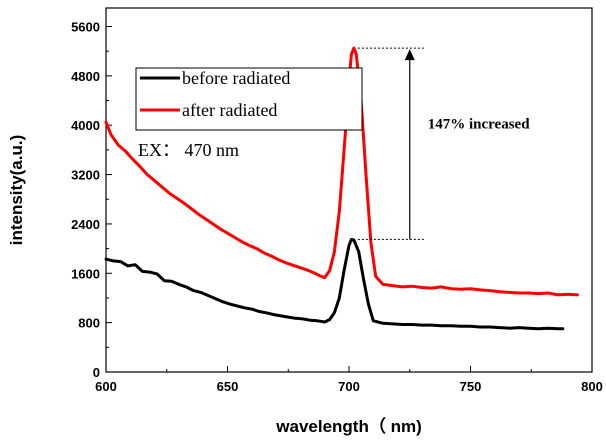 The image size is (606, 441). Describe the element at coordinates (85, 175) in the screenshot. I see `y-tick-label: 3200` at that location.